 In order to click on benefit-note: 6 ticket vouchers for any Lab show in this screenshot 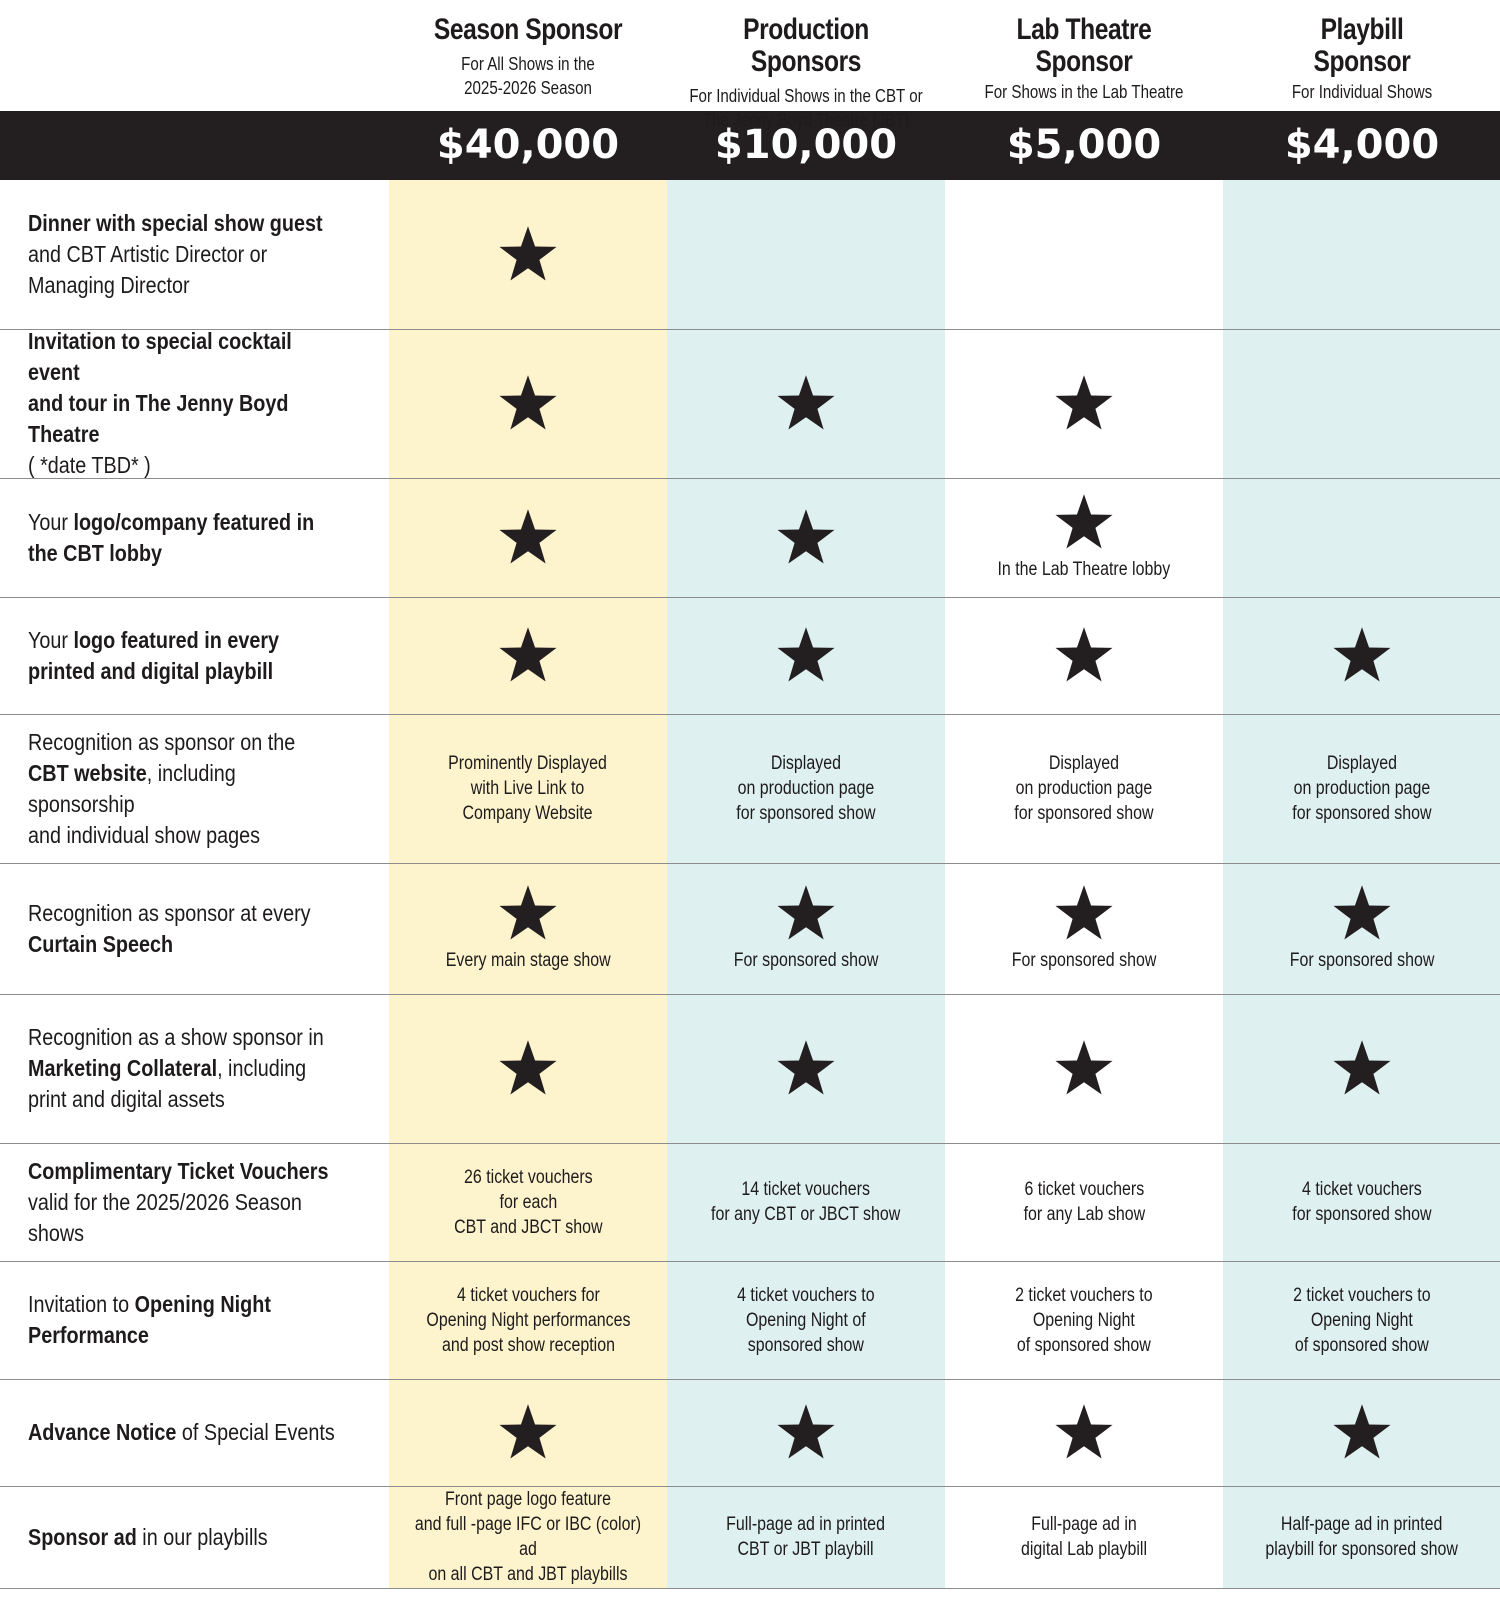, I will do `click(1084, 1202)`.